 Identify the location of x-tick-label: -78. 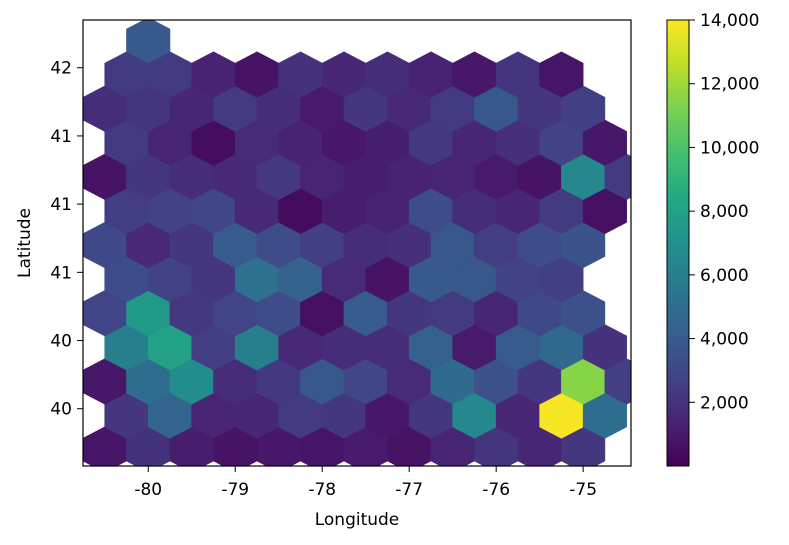
(322, 490).